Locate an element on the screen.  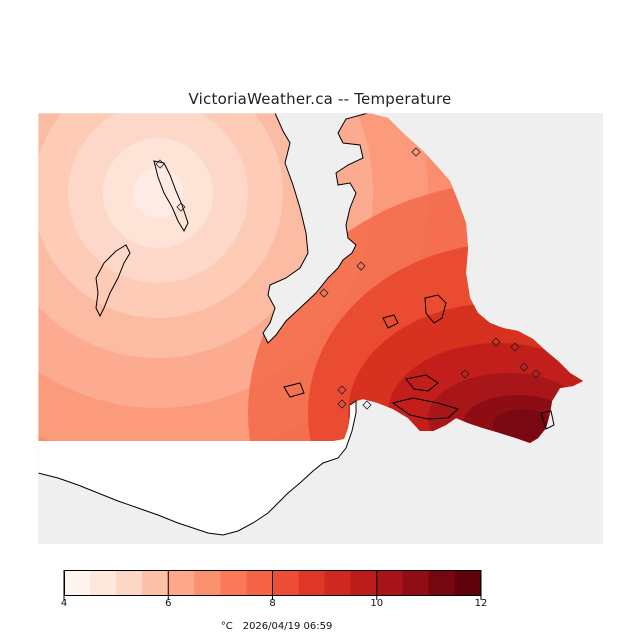
colorbar-tick-label: 6 is located at coordinates (168, 603).